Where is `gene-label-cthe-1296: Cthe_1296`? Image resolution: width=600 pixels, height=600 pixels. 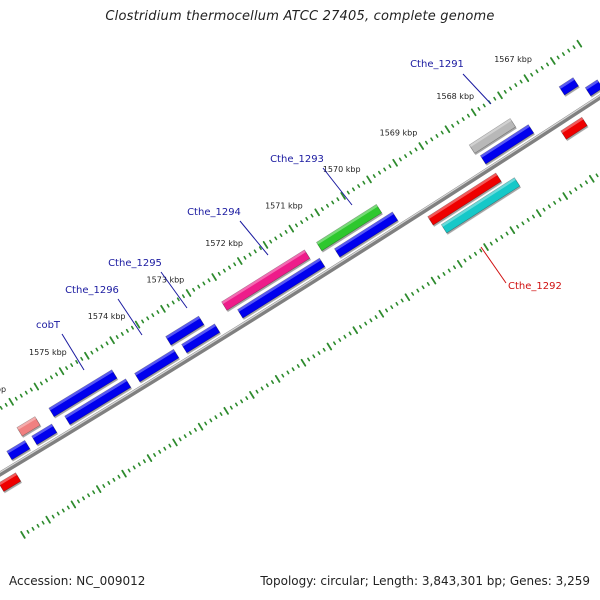 gene-label-cthe-1296: Cthe_1296 is located at coordinates (92, 290).